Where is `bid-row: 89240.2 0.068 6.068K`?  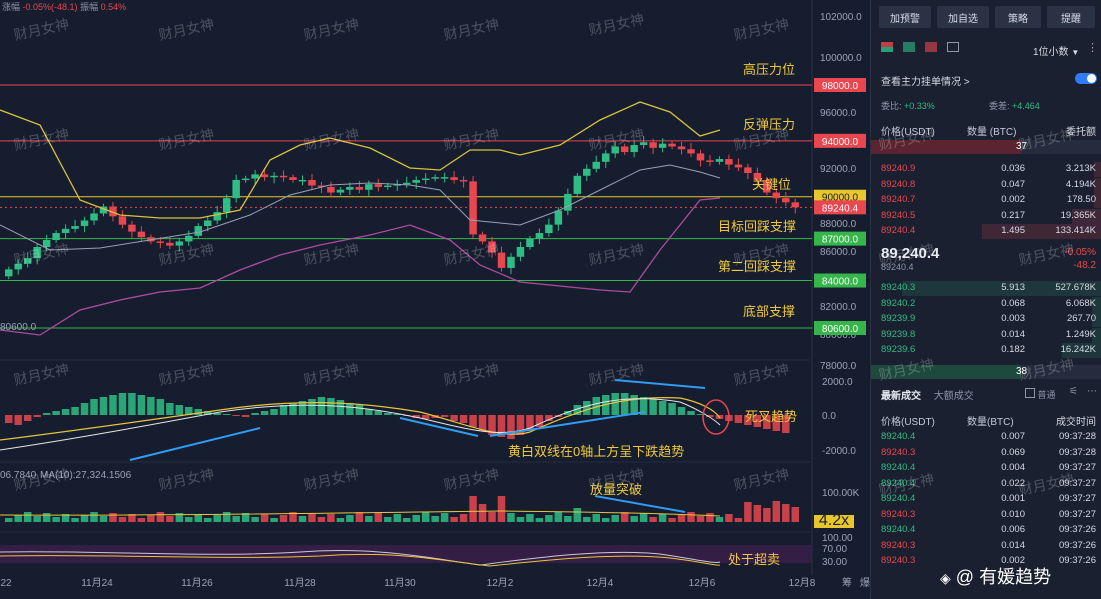
bid-row: 89240.2 0.068 6.068K is located at coordinates (986, 304).